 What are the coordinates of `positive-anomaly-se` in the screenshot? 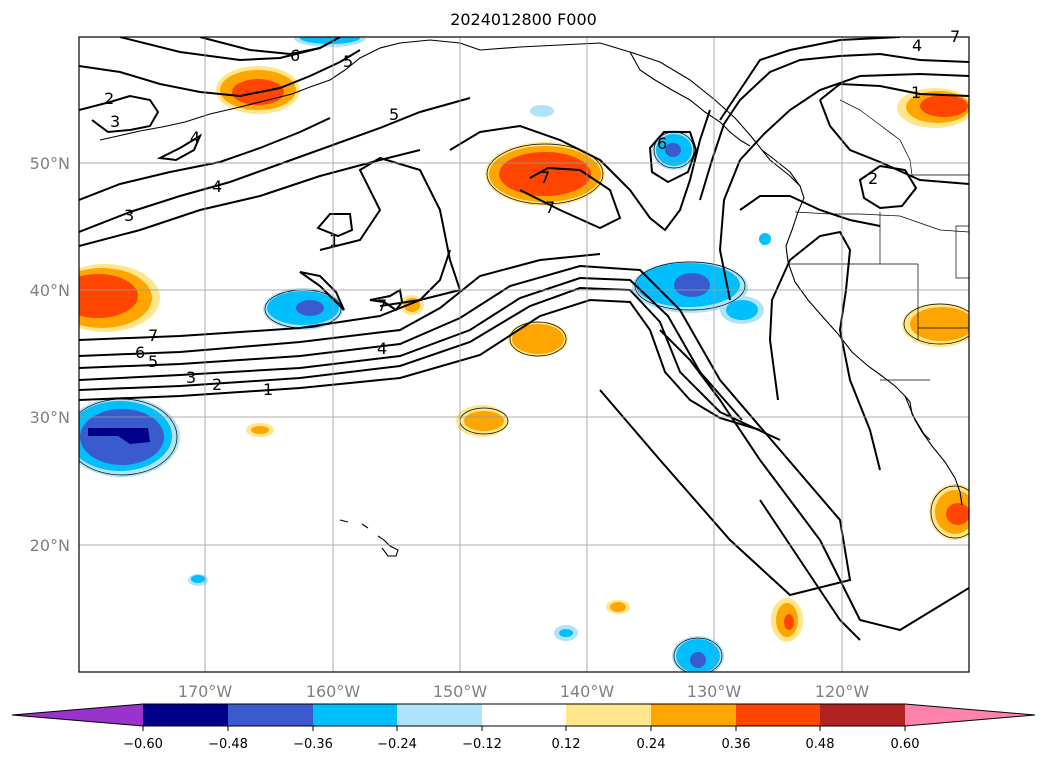 It's located at (538, 339).